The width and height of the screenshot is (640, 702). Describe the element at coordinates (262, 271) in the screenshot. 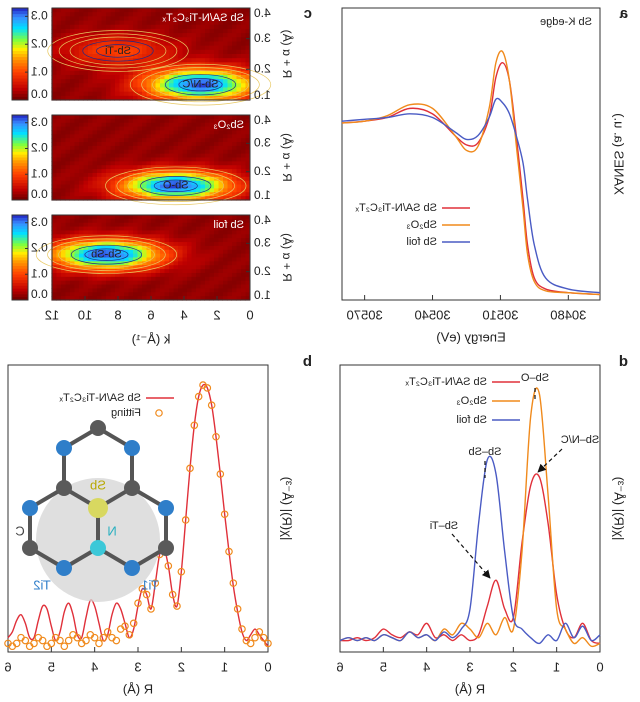

I see `y-tick-label: 2.0` at that location.